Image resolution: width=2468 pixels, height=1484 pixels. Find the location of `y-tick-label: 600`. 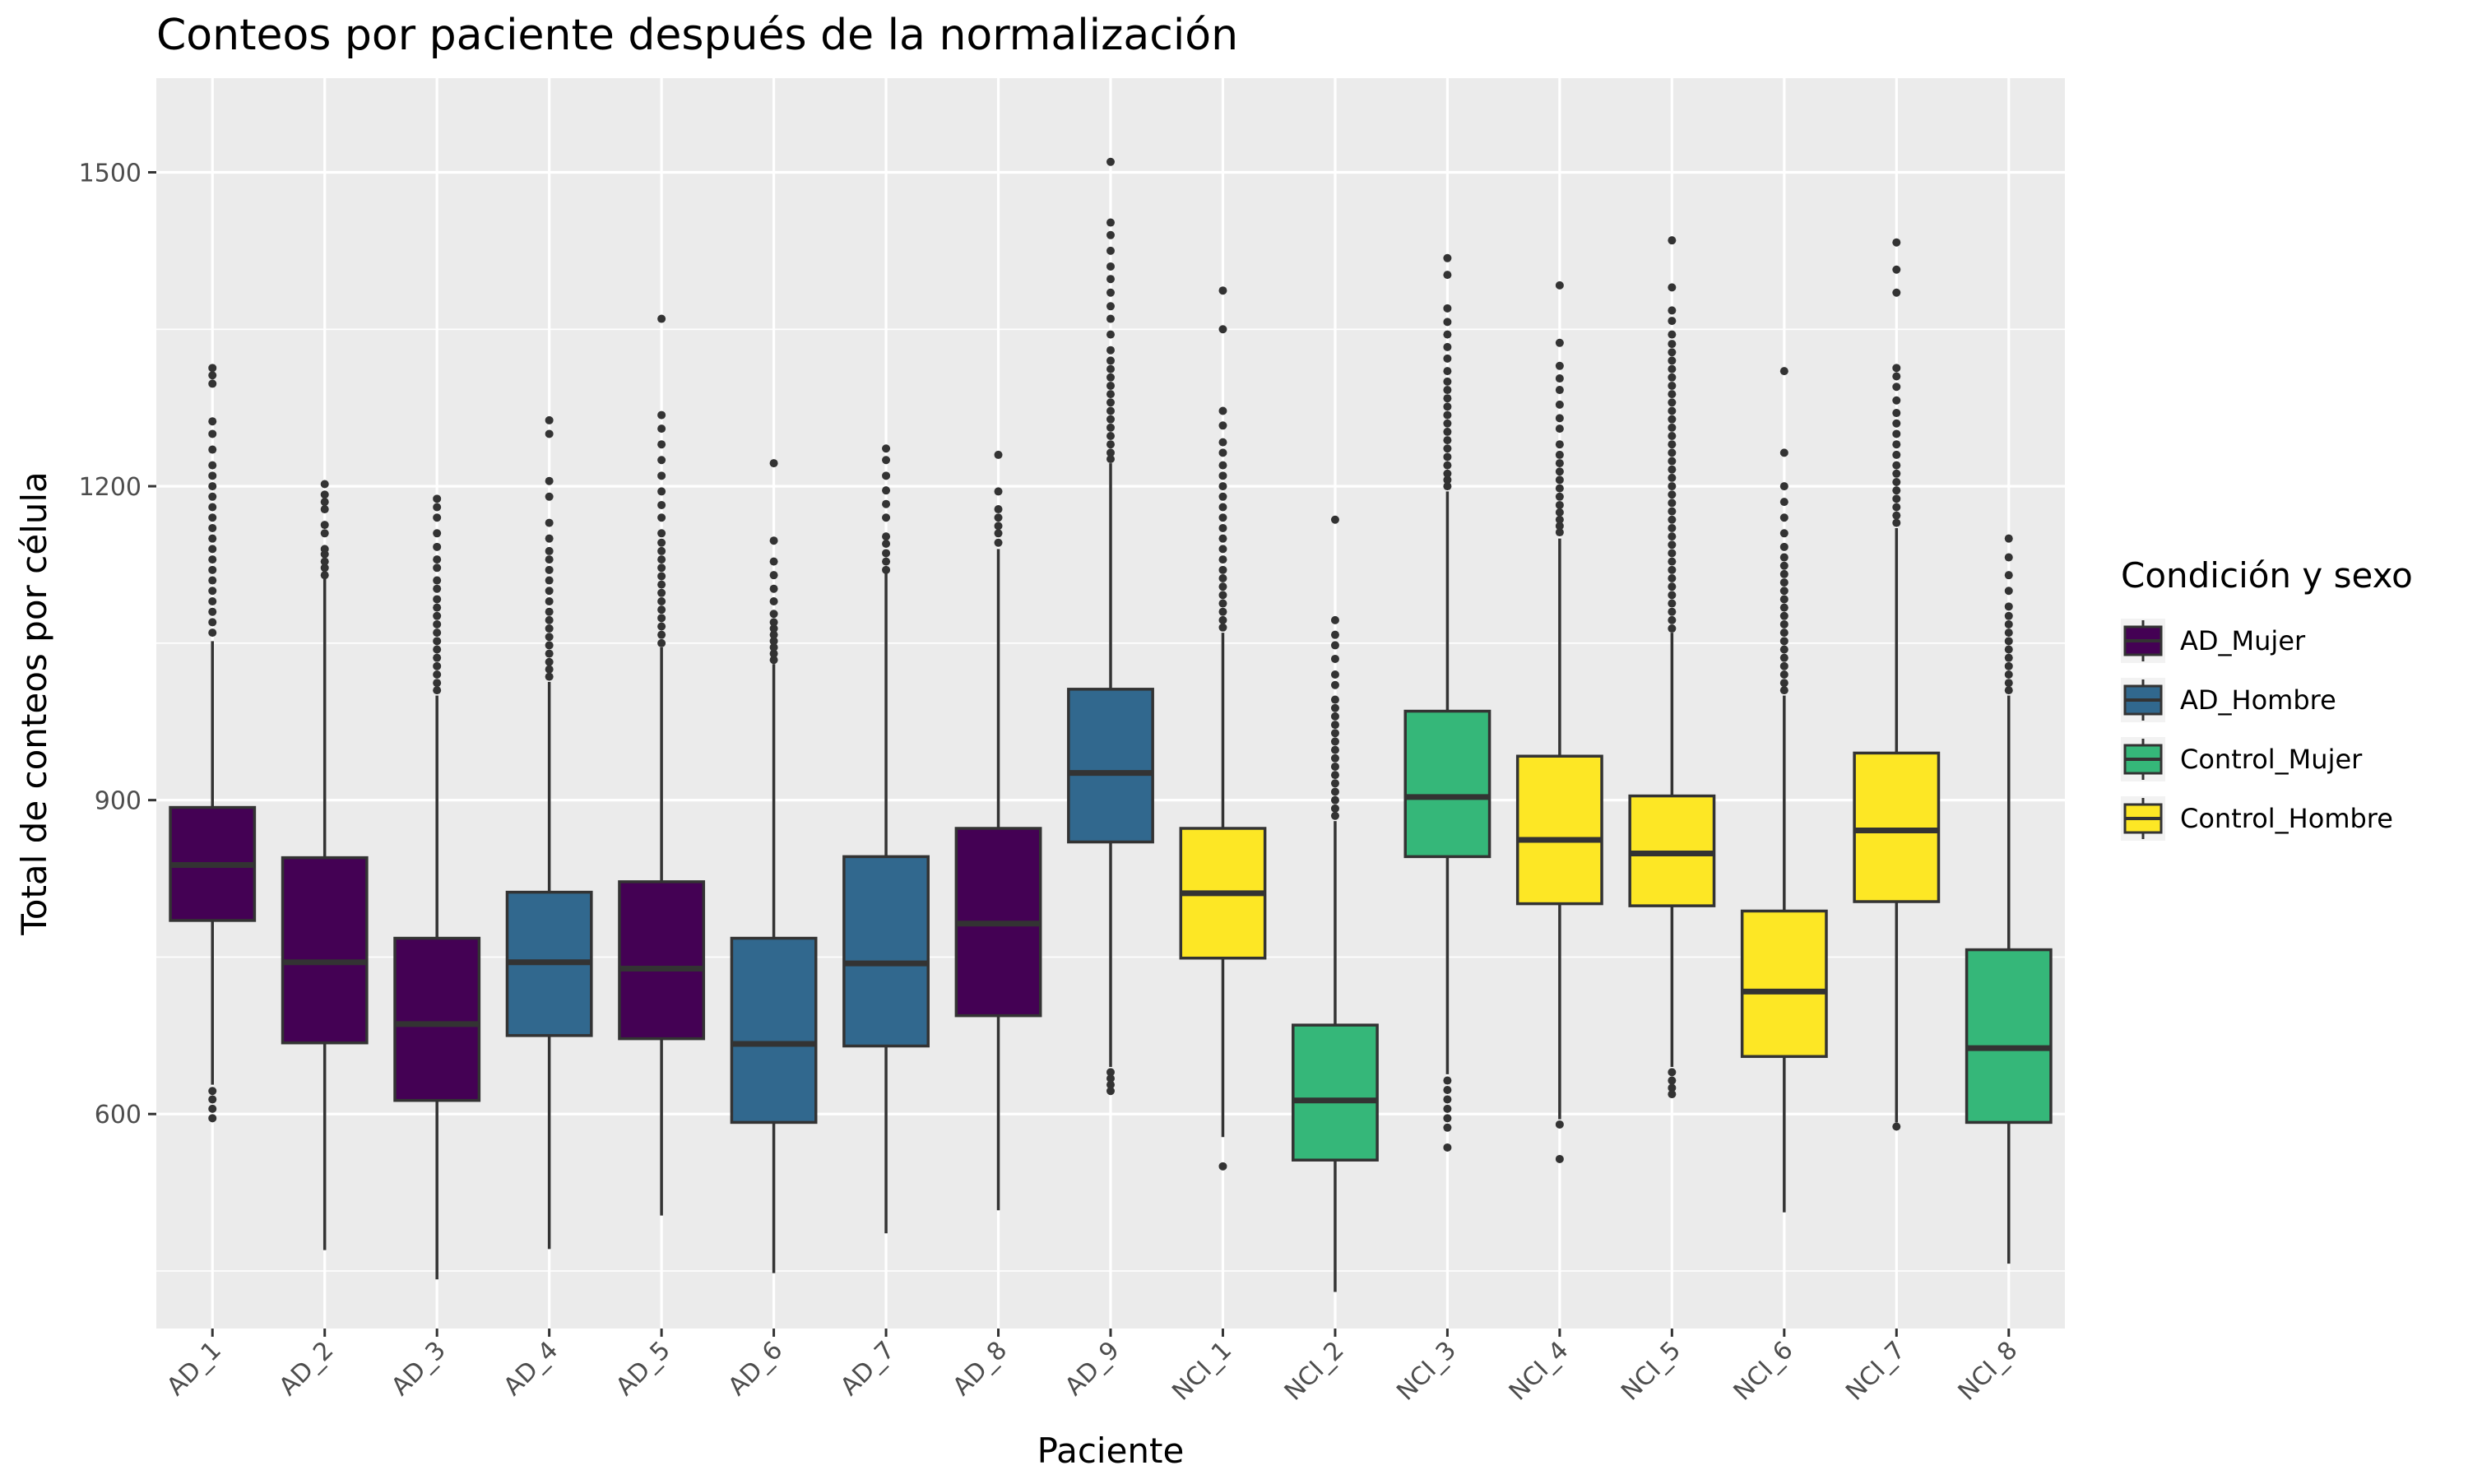

y-tick-label: 600 is located at coordinates (118, 1115).